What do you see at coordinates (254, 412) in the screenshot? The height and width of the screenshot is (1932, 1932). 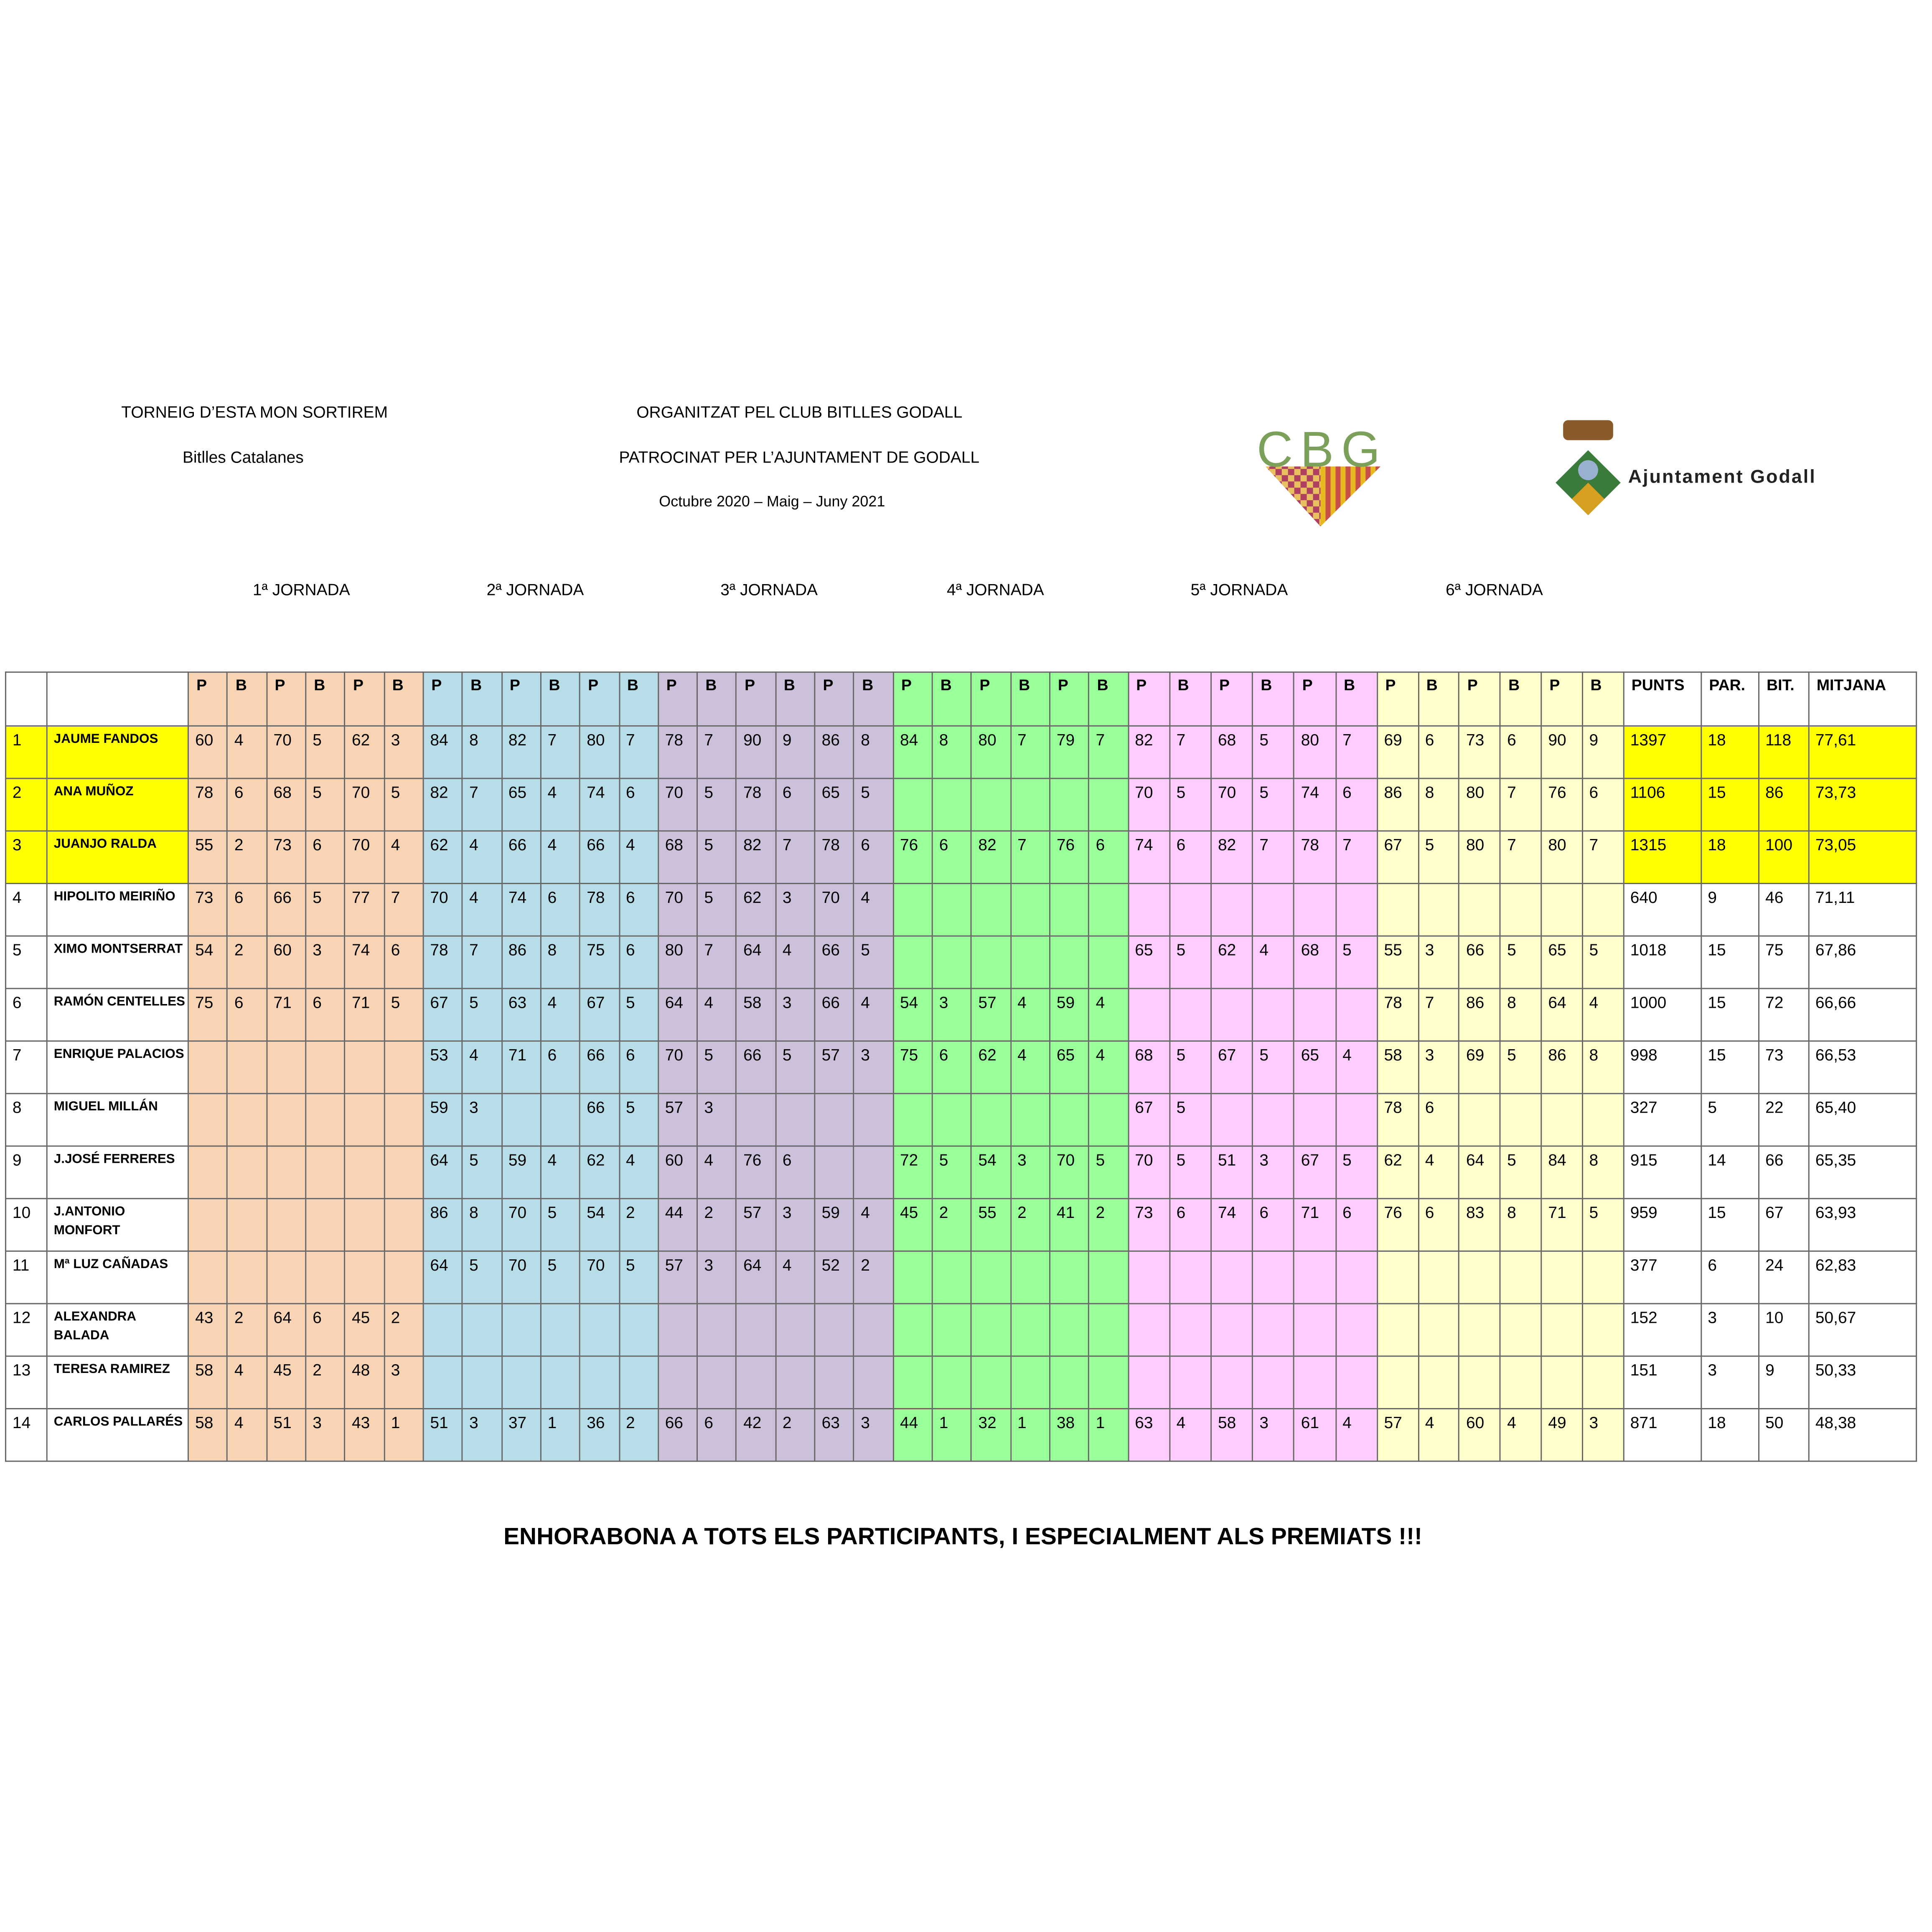 I see `tournament-title: TORNEIG D’ESTA MON SORTIREM` at bounding box center [254, 412].